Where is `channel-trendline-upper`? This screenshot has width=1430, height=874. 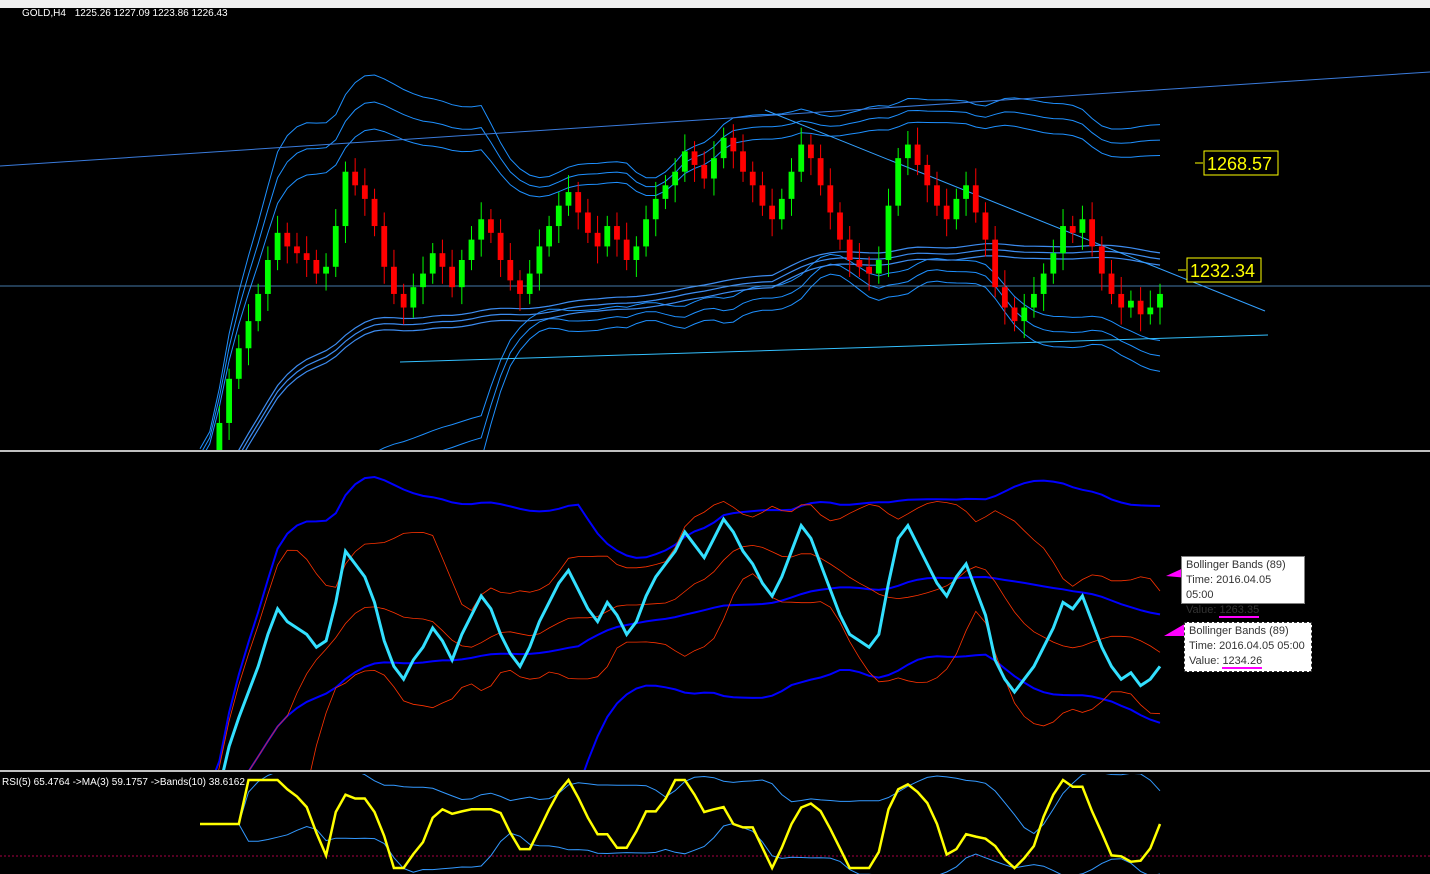
channel-trendline-upper is located at coordinates (715, 119).